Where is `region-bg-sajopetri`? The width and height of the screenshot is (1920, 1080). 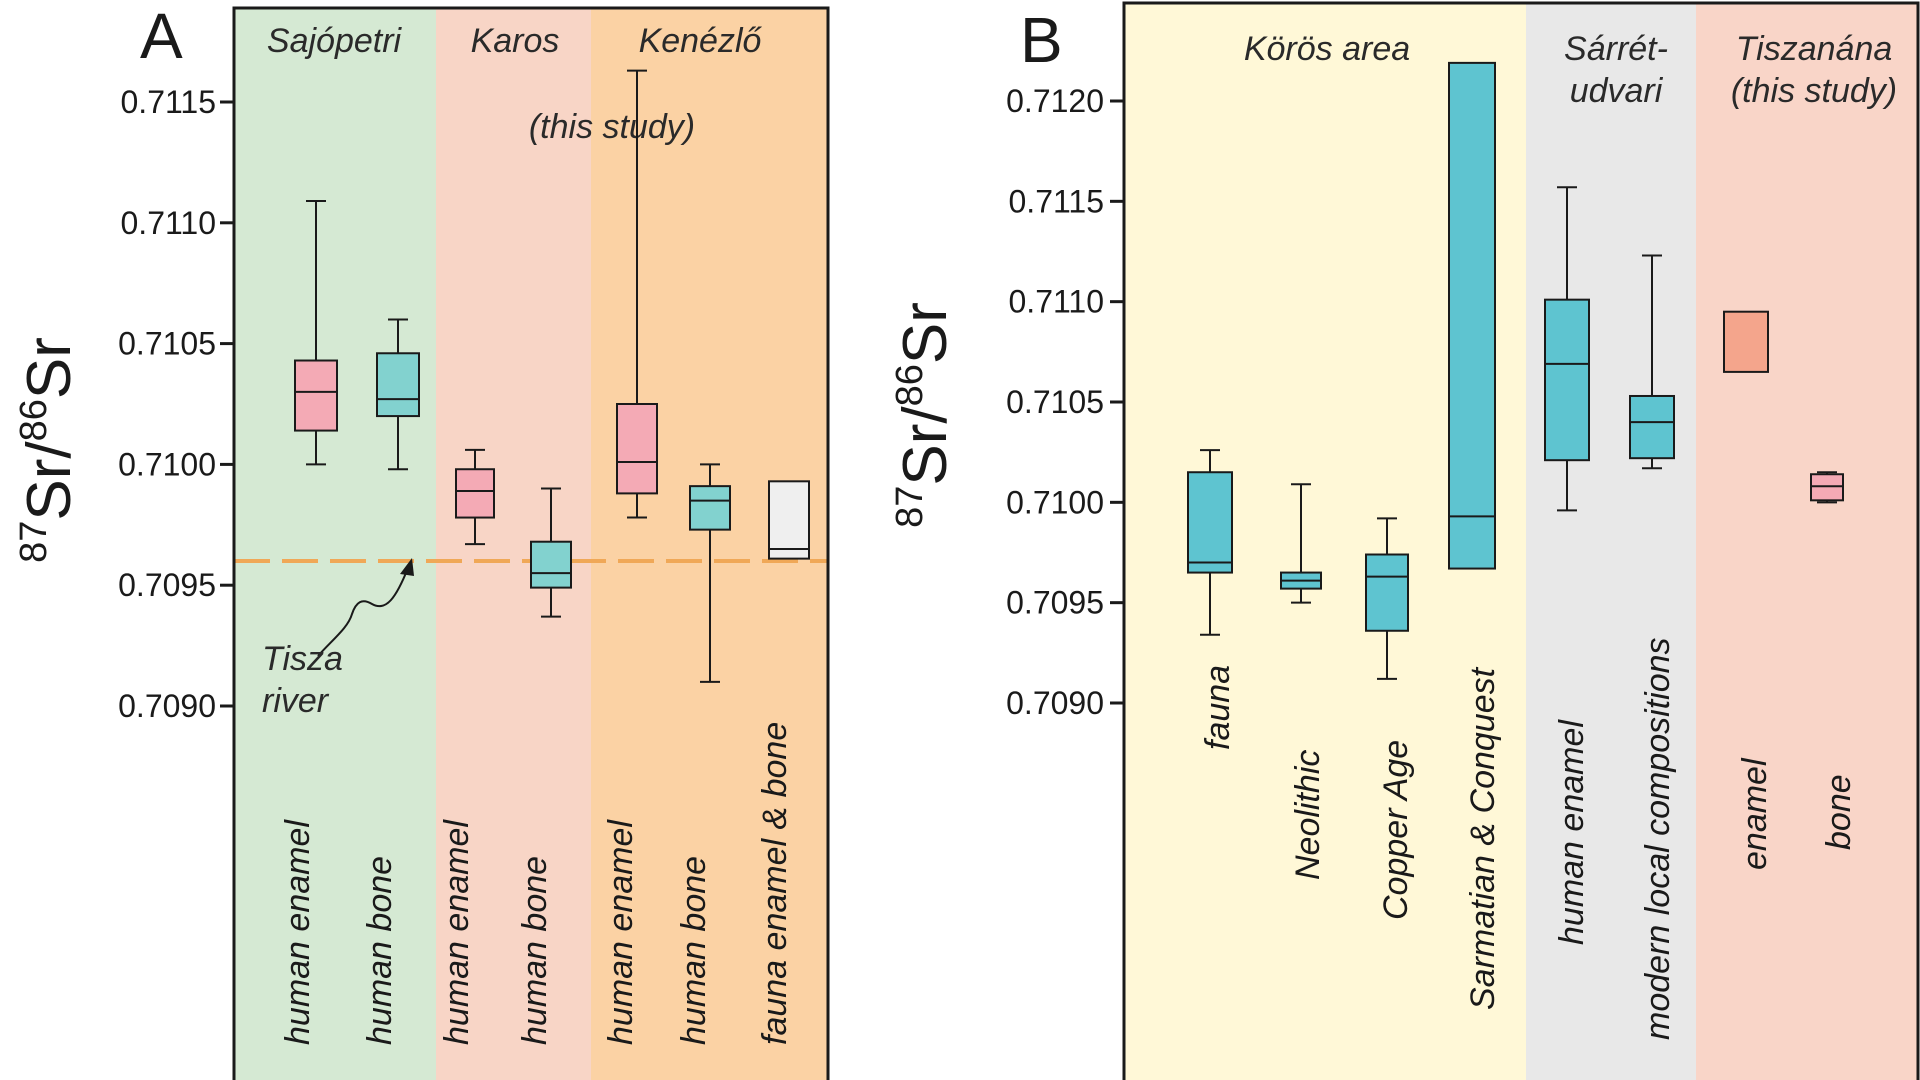
region-bg-sajopetri is located at coordinates (335, 544).